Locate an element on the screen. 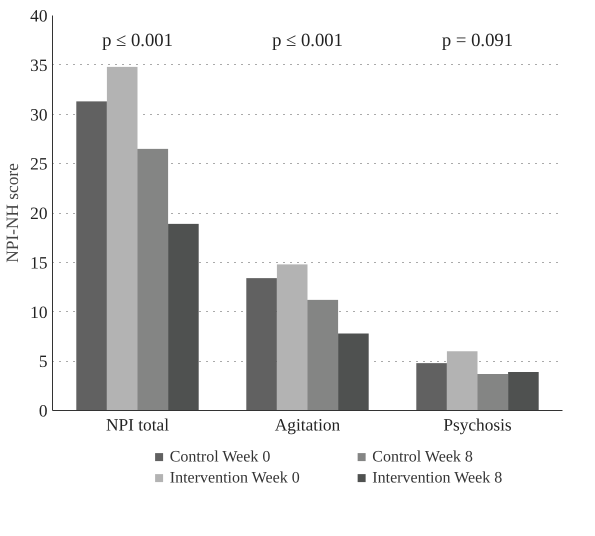 The image size is (595, 536). y-axis-title: NPI-NH score is located at coordinates (12, 212).